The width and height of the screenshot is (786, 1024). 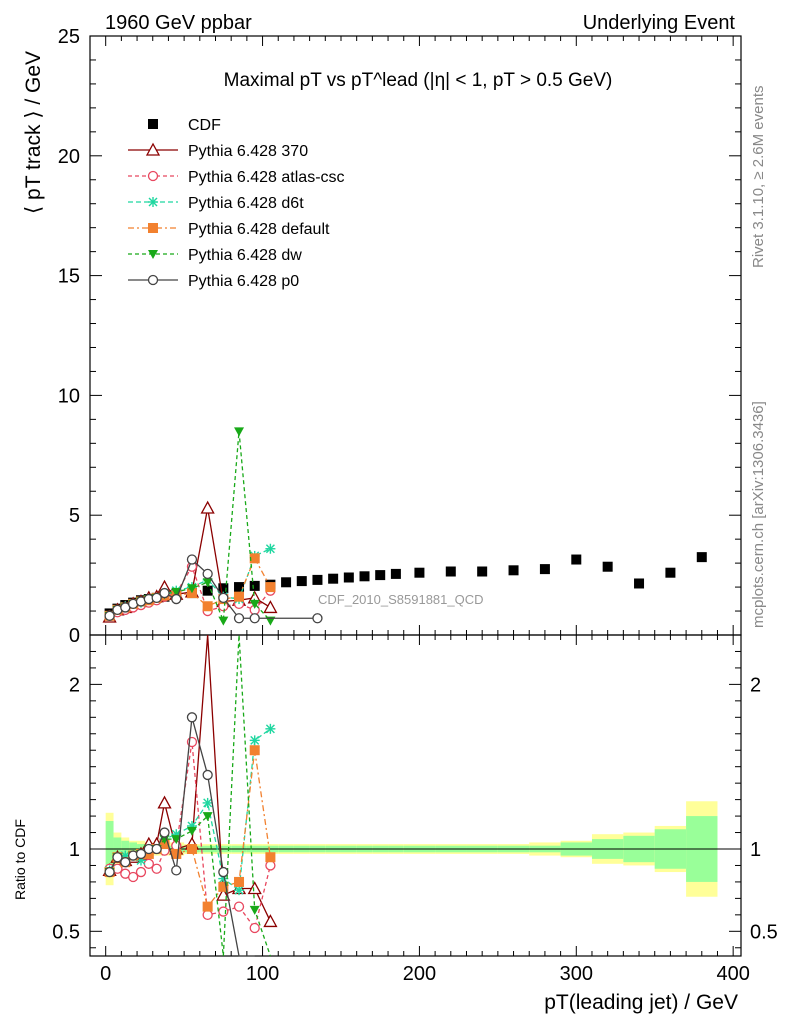 What do you see at coordinates (641, 1002) in the screenshot?
I see `x-axis-label: pT(leading jet) / GeV` at bounding box center [641, 1002].